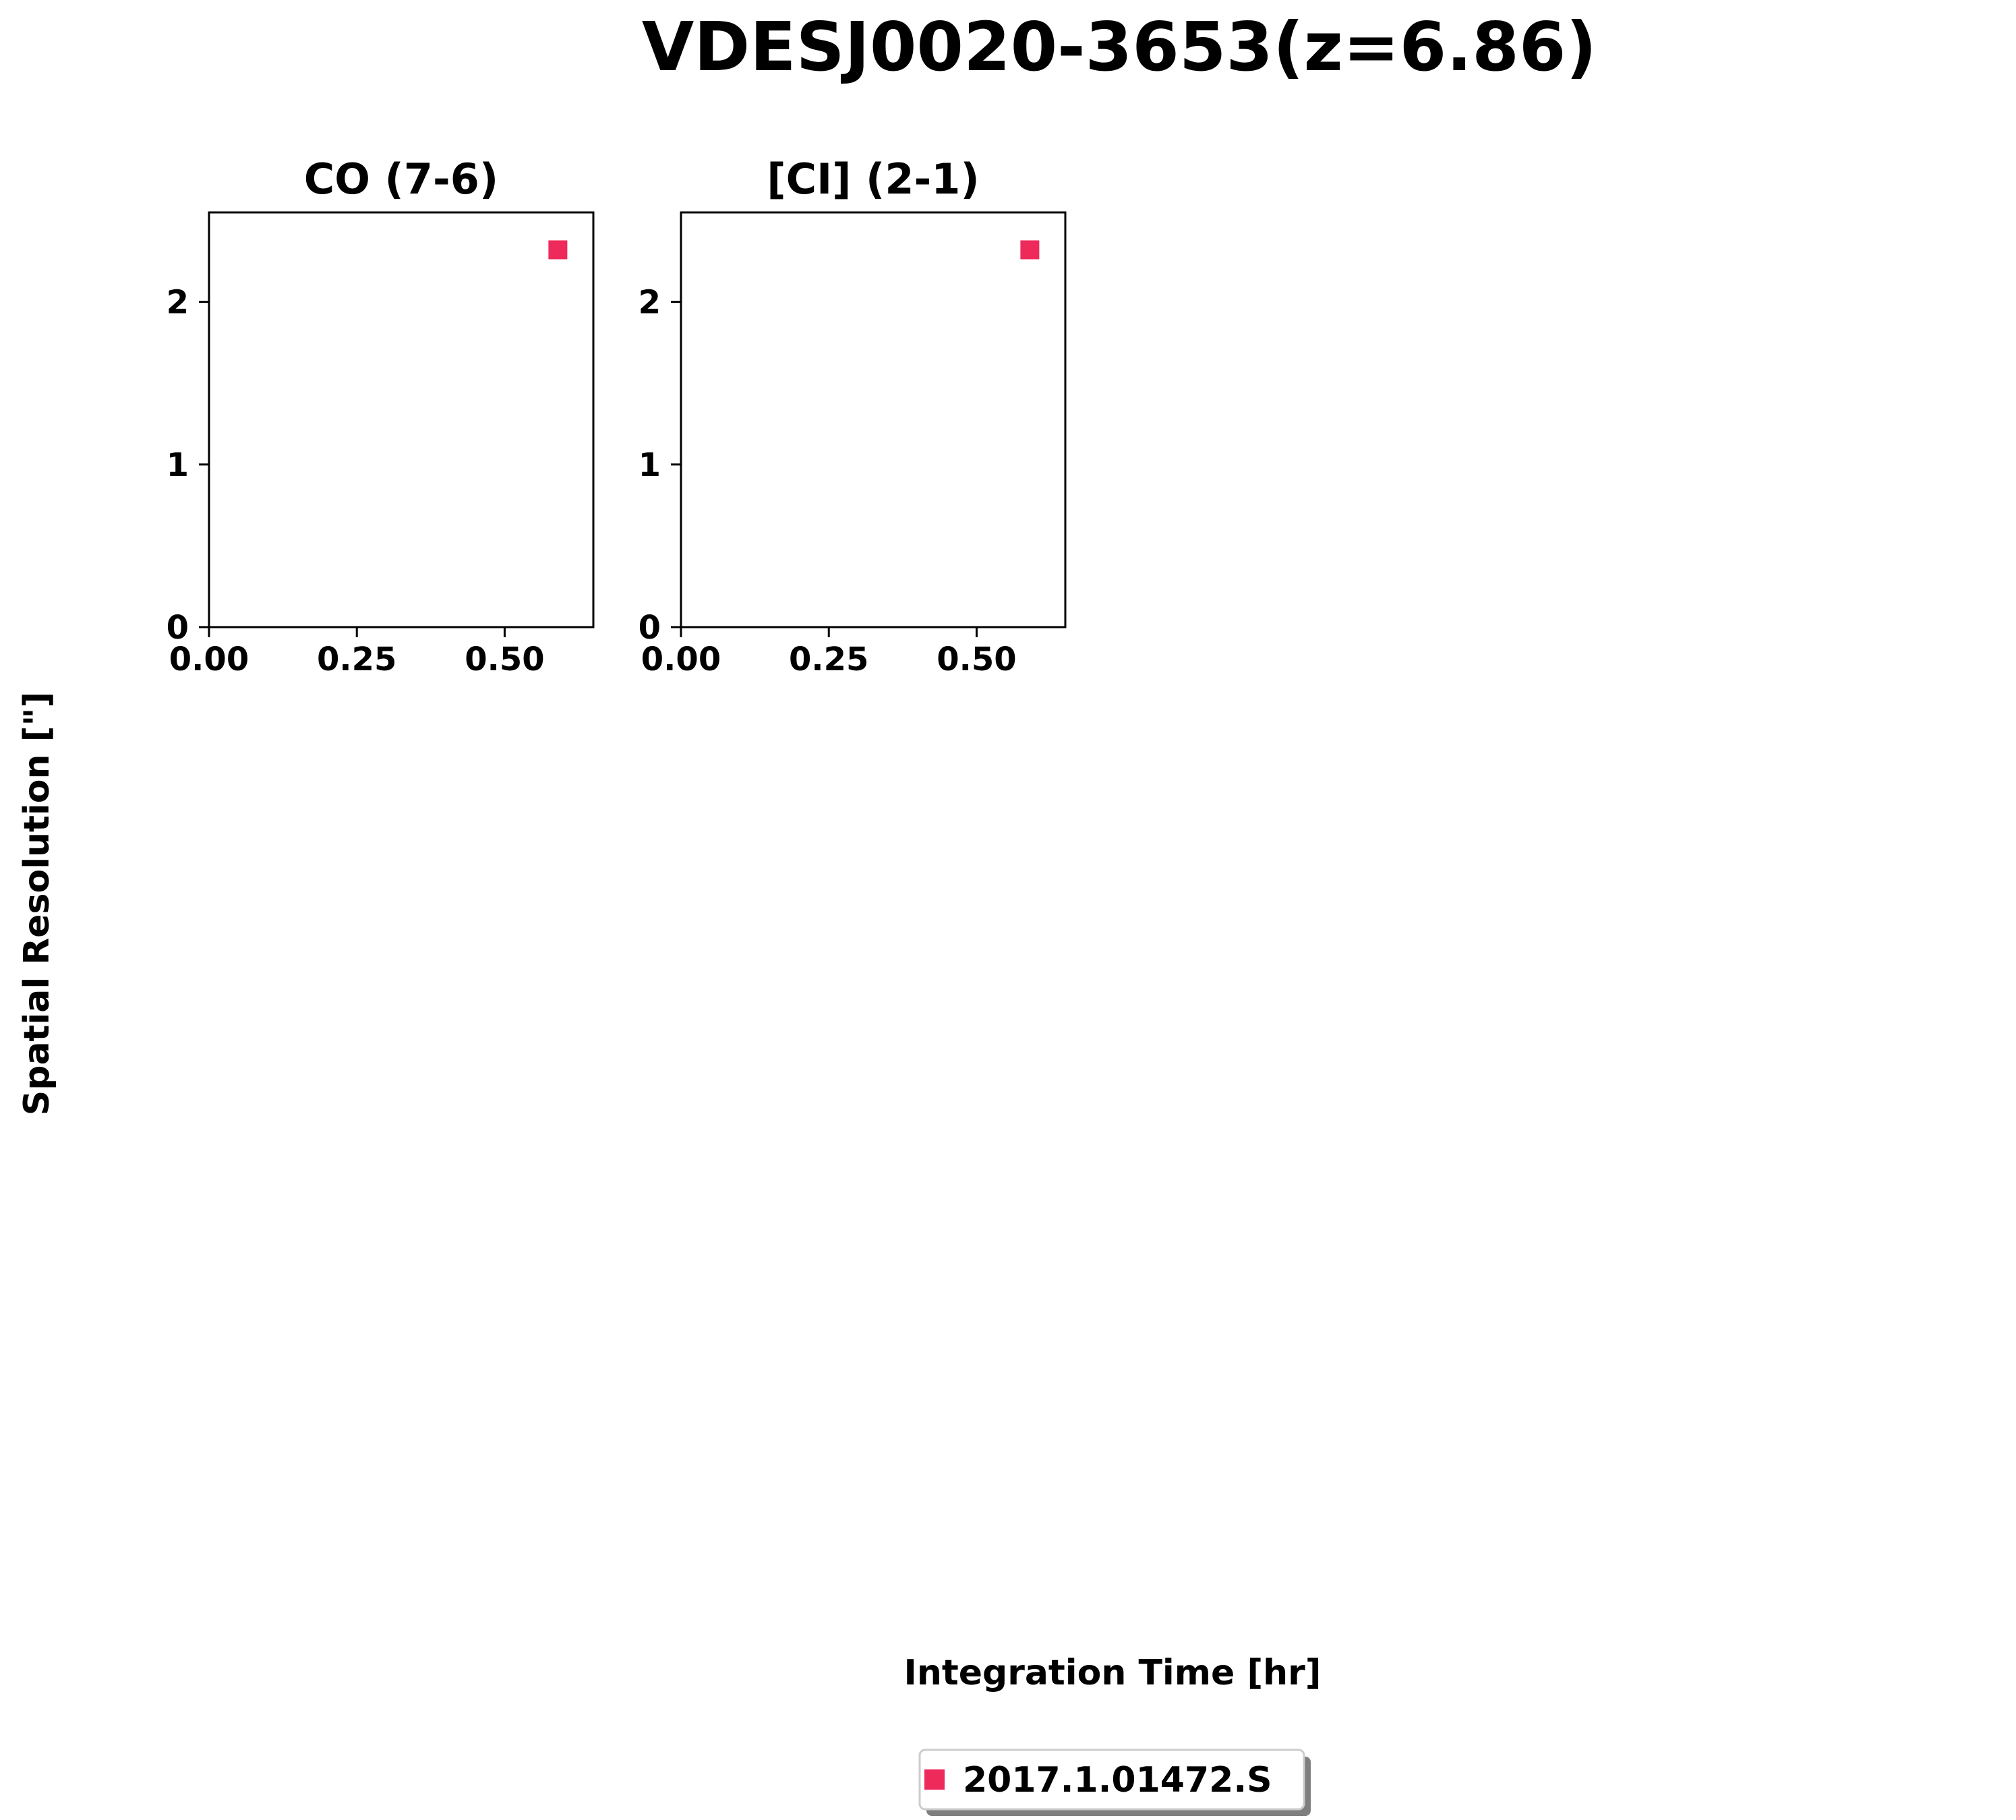  I want to click on legend-entry-label: 2017.1.01472.S, so click(1117, 1780).